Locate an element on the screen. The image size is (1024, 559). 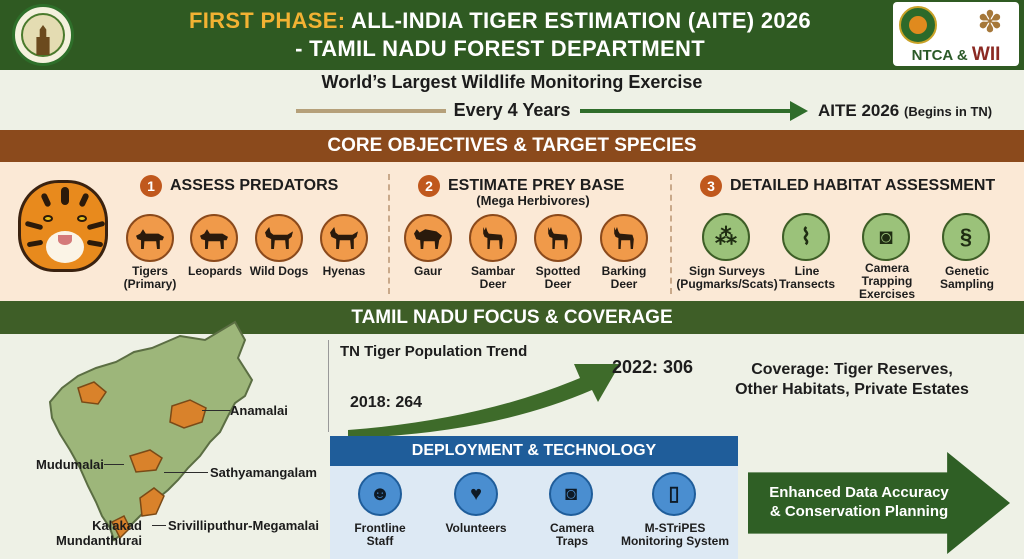
method-sign-surveys: ⁂ is located at coordinates (726, 237).